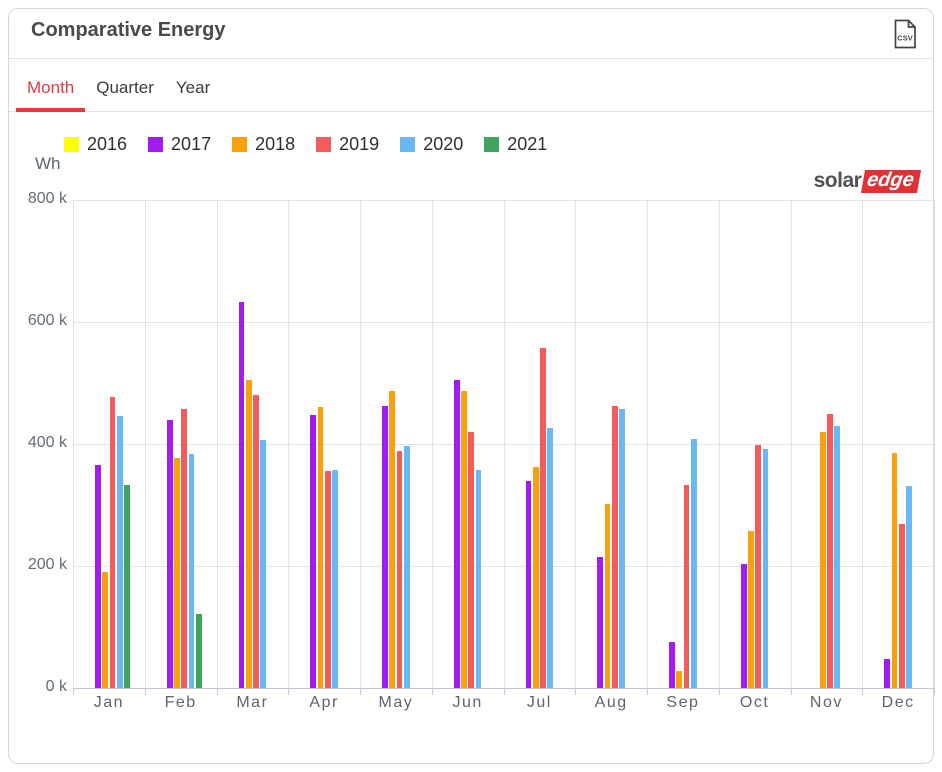 Image resolution: width=942 pixels, height=772 pixels. I want to click on bar-apr-2019, so click(327, 579).